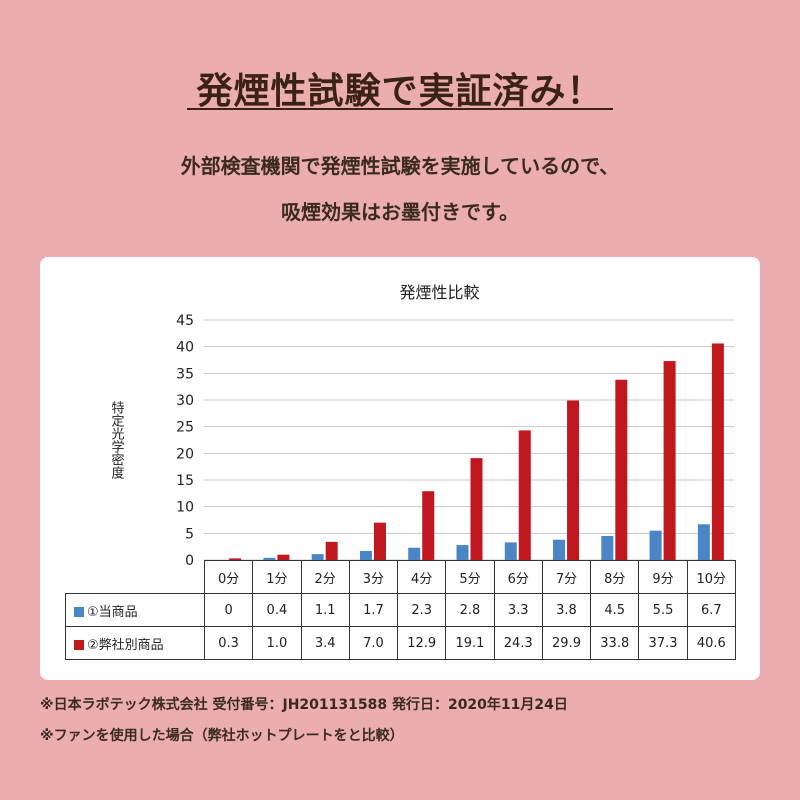  Describe the element at coordinates (663, 577) in the screenshot. I see `x-tick-label: 9分` at that location.